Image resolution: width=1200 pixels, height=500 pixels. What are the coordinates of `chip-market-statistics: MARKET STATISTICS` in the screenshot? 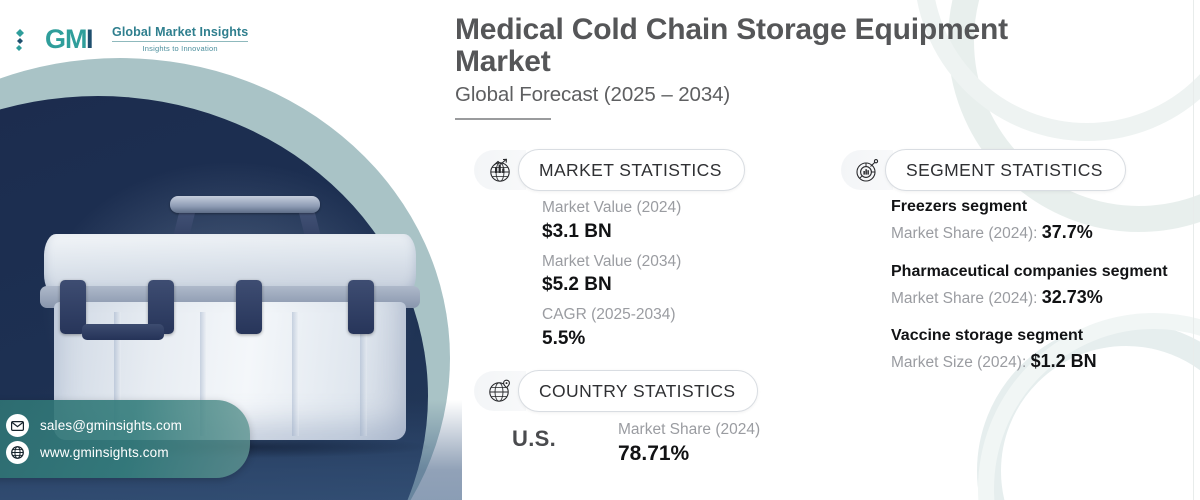 It's located at (609, 170).